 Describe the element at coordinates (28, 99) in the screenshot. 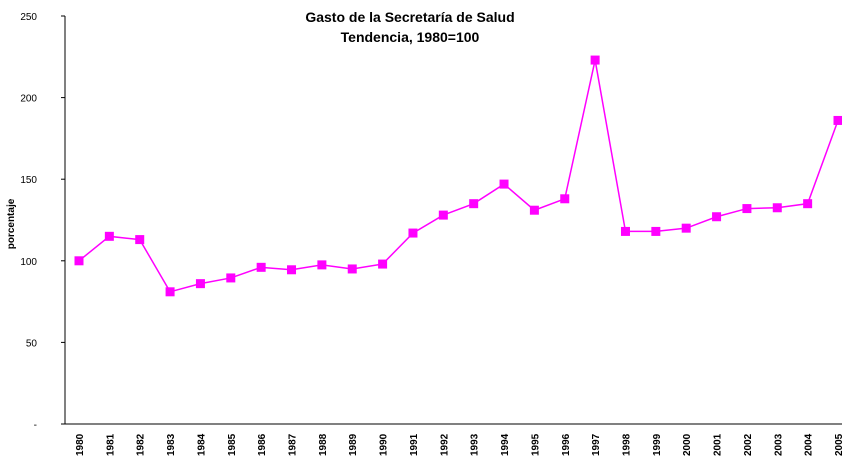

I see `y-tick-label: 200` at that location.